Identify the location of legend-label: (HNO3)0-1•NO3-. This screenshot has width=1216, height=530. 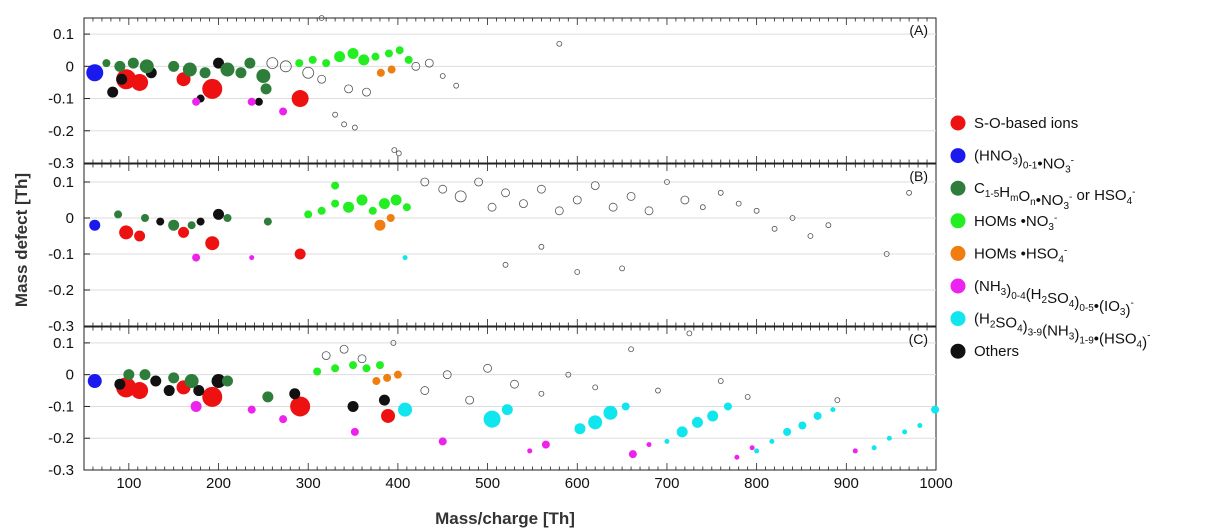
(1024, 162).